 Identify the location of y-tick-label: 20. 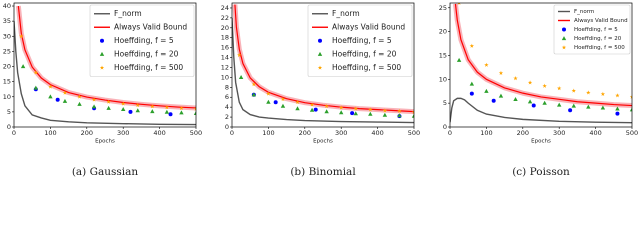
(7, 67).